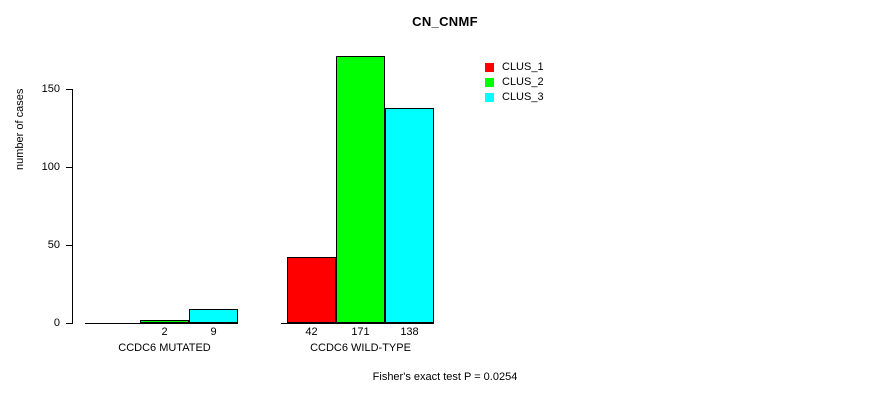 The height and width of the screenshot is (400, 890). I want to click on y-axis-tick-label: 50, so click(53, 245).